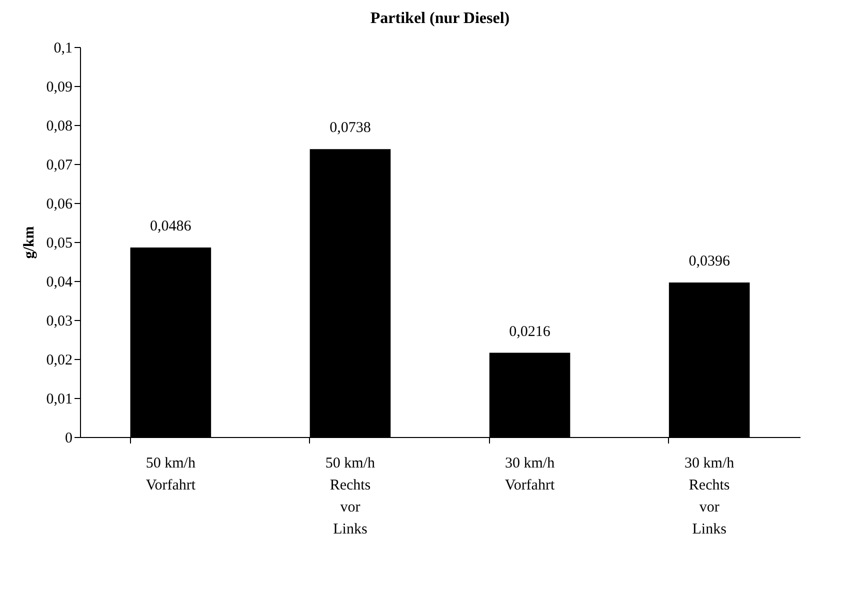 The width and height of the screenshot is (853, 609). What do you see at coordinates (350, 128) in the screenshot?
I see `data-label: 0,0738` at bounding box center [350, 128].